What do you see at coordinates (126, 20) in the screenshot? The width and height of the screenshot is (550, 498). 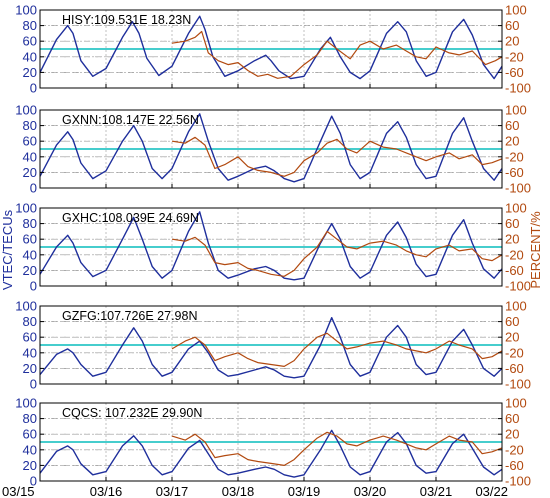 I see `station-title: HISY:109.531E 18.23N` at bounding box center [126, 20].